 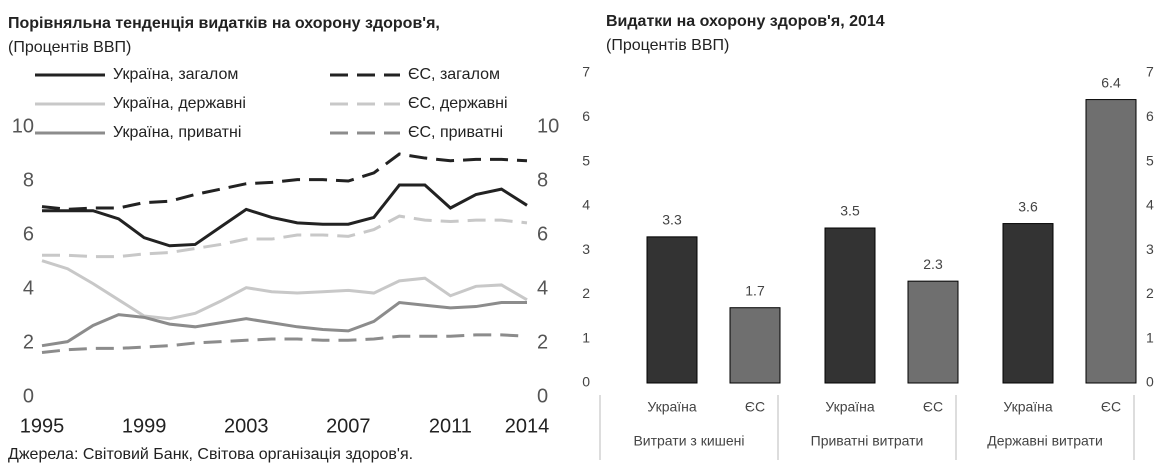 What do you see at coordinates (755, 290) in the screenshot?
I see `value-label: 1.7` at bounding box center [755, 290].